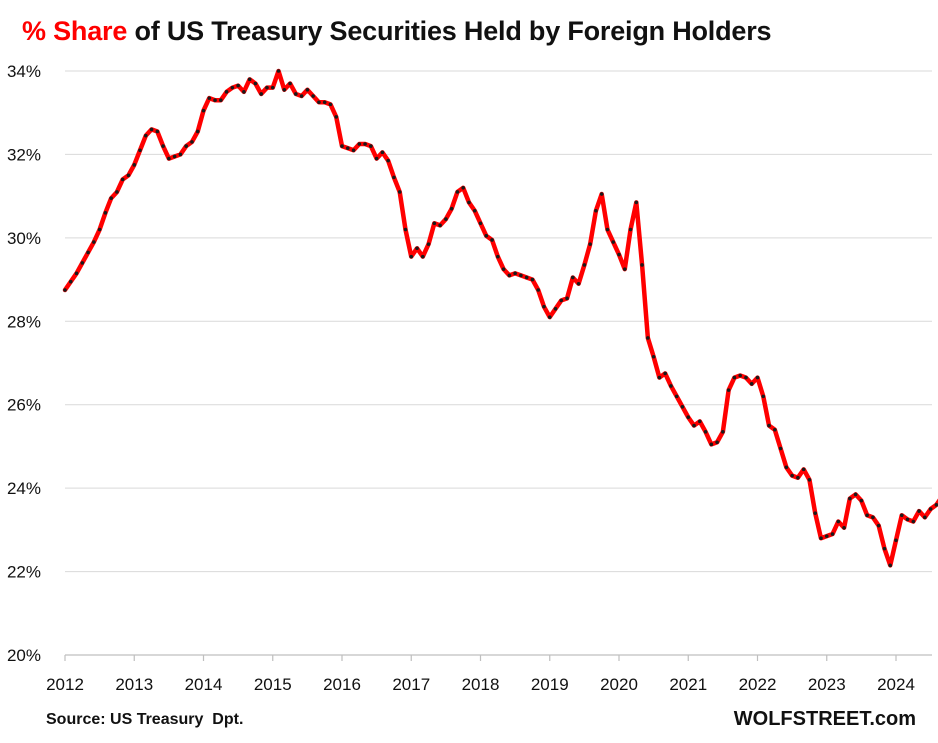 Image resolution: width=938 pixels, height=743 pixels. What do you see at coordinates (134, 684) in the screenshot?
I see `x-tick-label: 2013` at bounding box center [134, 684].